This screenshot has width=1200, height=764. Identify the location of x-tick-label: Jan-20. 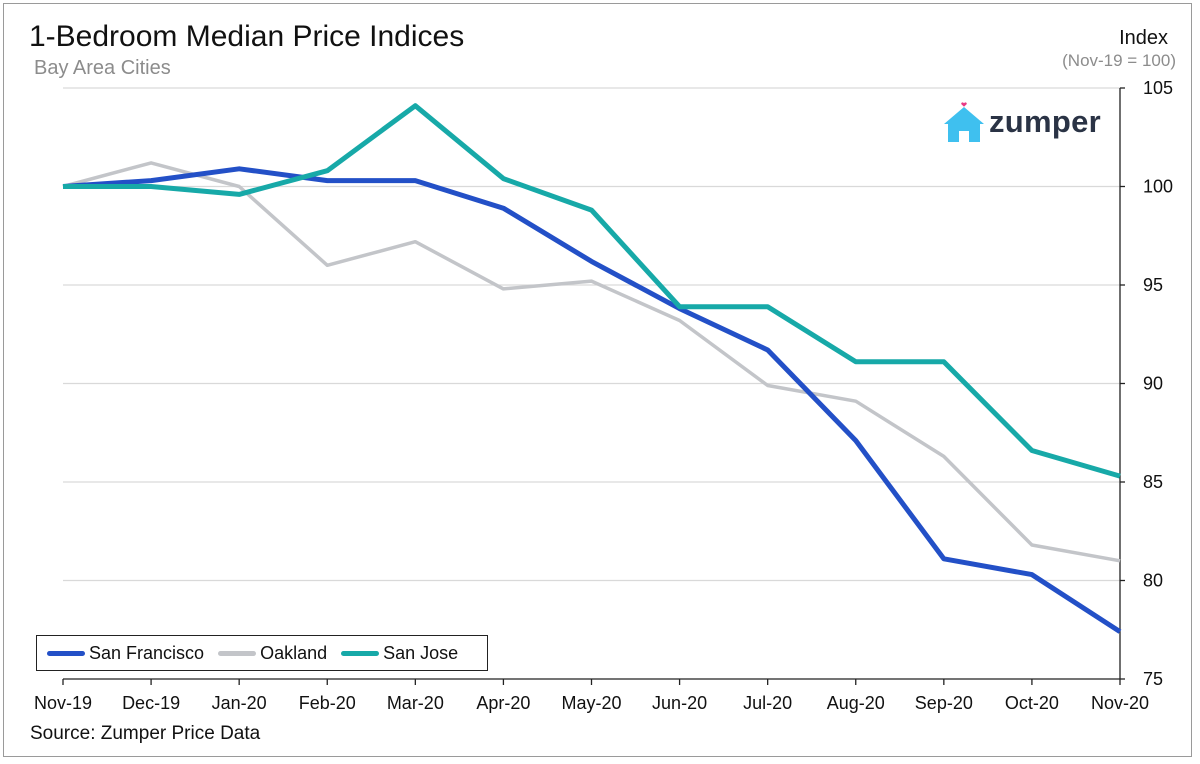
(239, 703).